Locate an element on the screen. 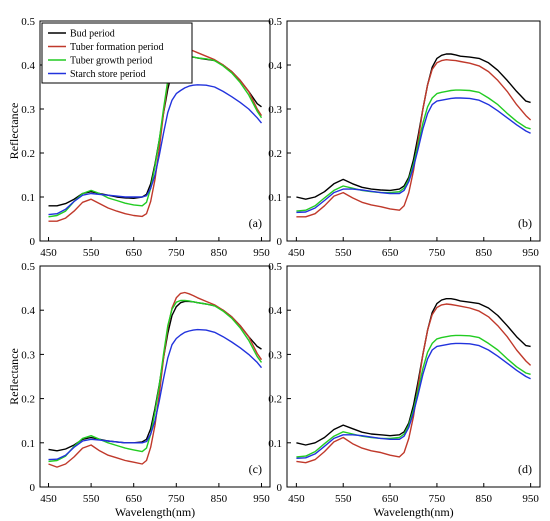  panel-label: (d) is located at coordinates (525, 469).